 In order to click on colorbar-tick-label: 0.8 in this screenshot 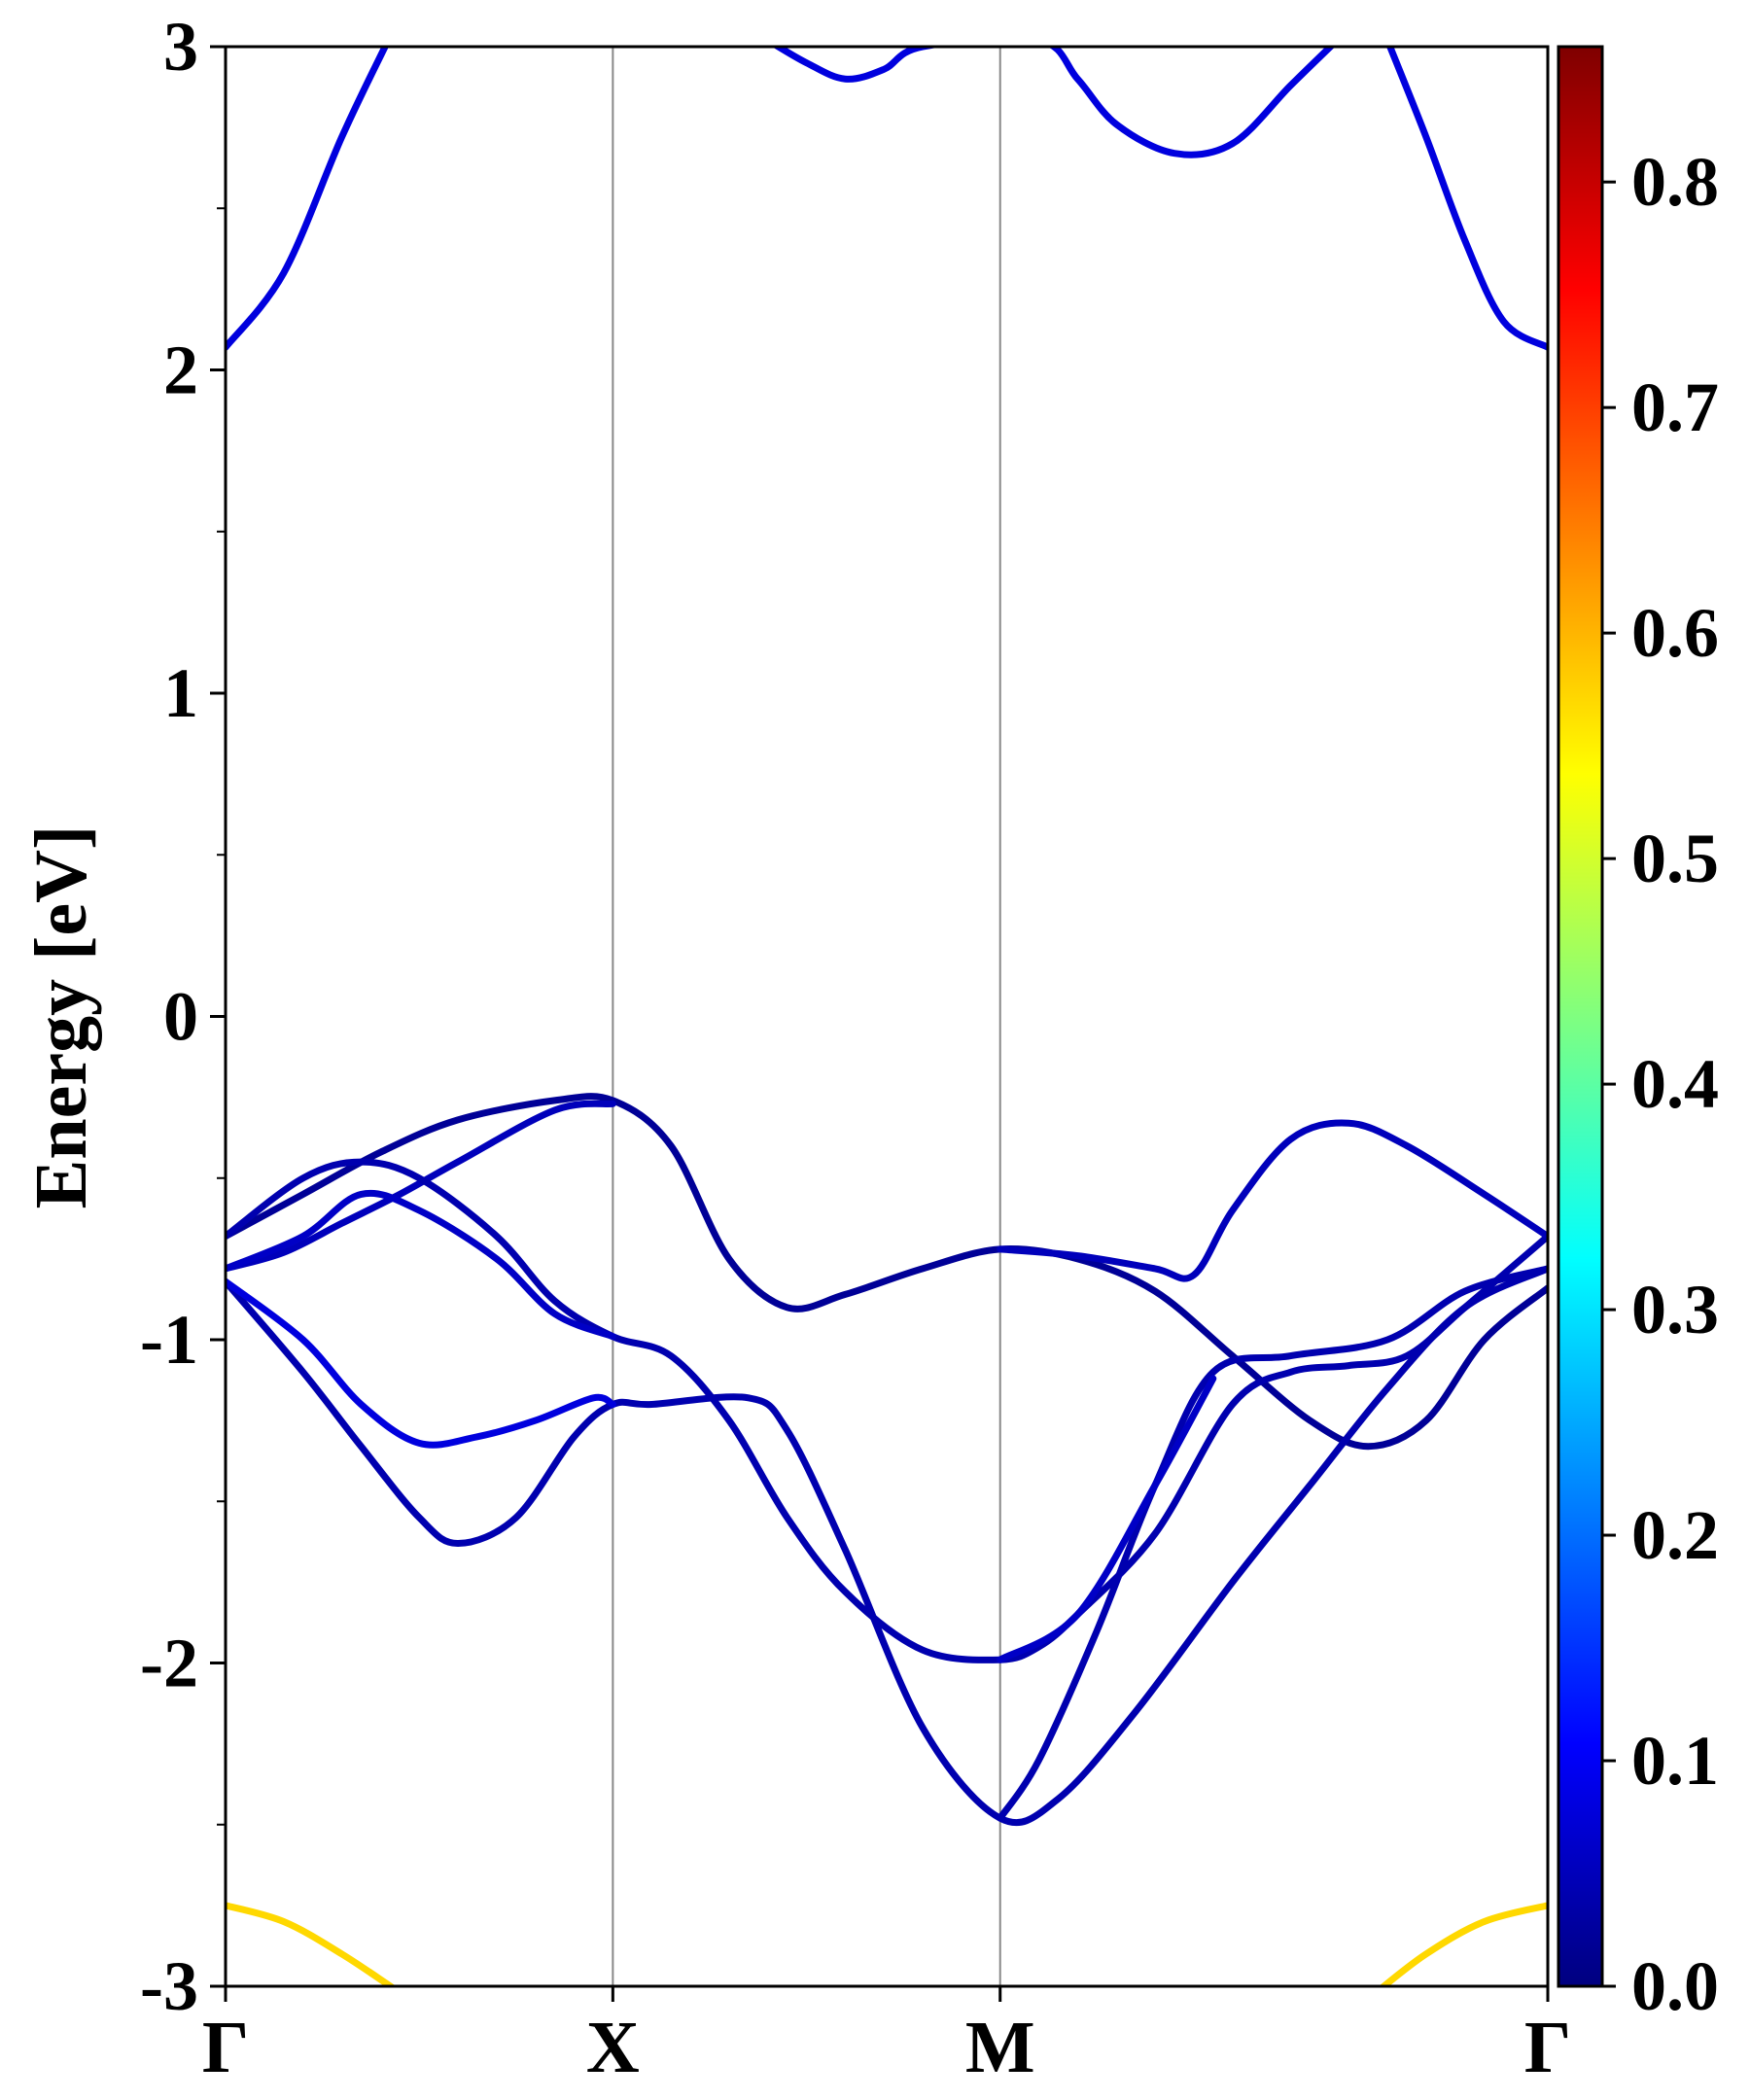, I will do `click(1675, 182)`.